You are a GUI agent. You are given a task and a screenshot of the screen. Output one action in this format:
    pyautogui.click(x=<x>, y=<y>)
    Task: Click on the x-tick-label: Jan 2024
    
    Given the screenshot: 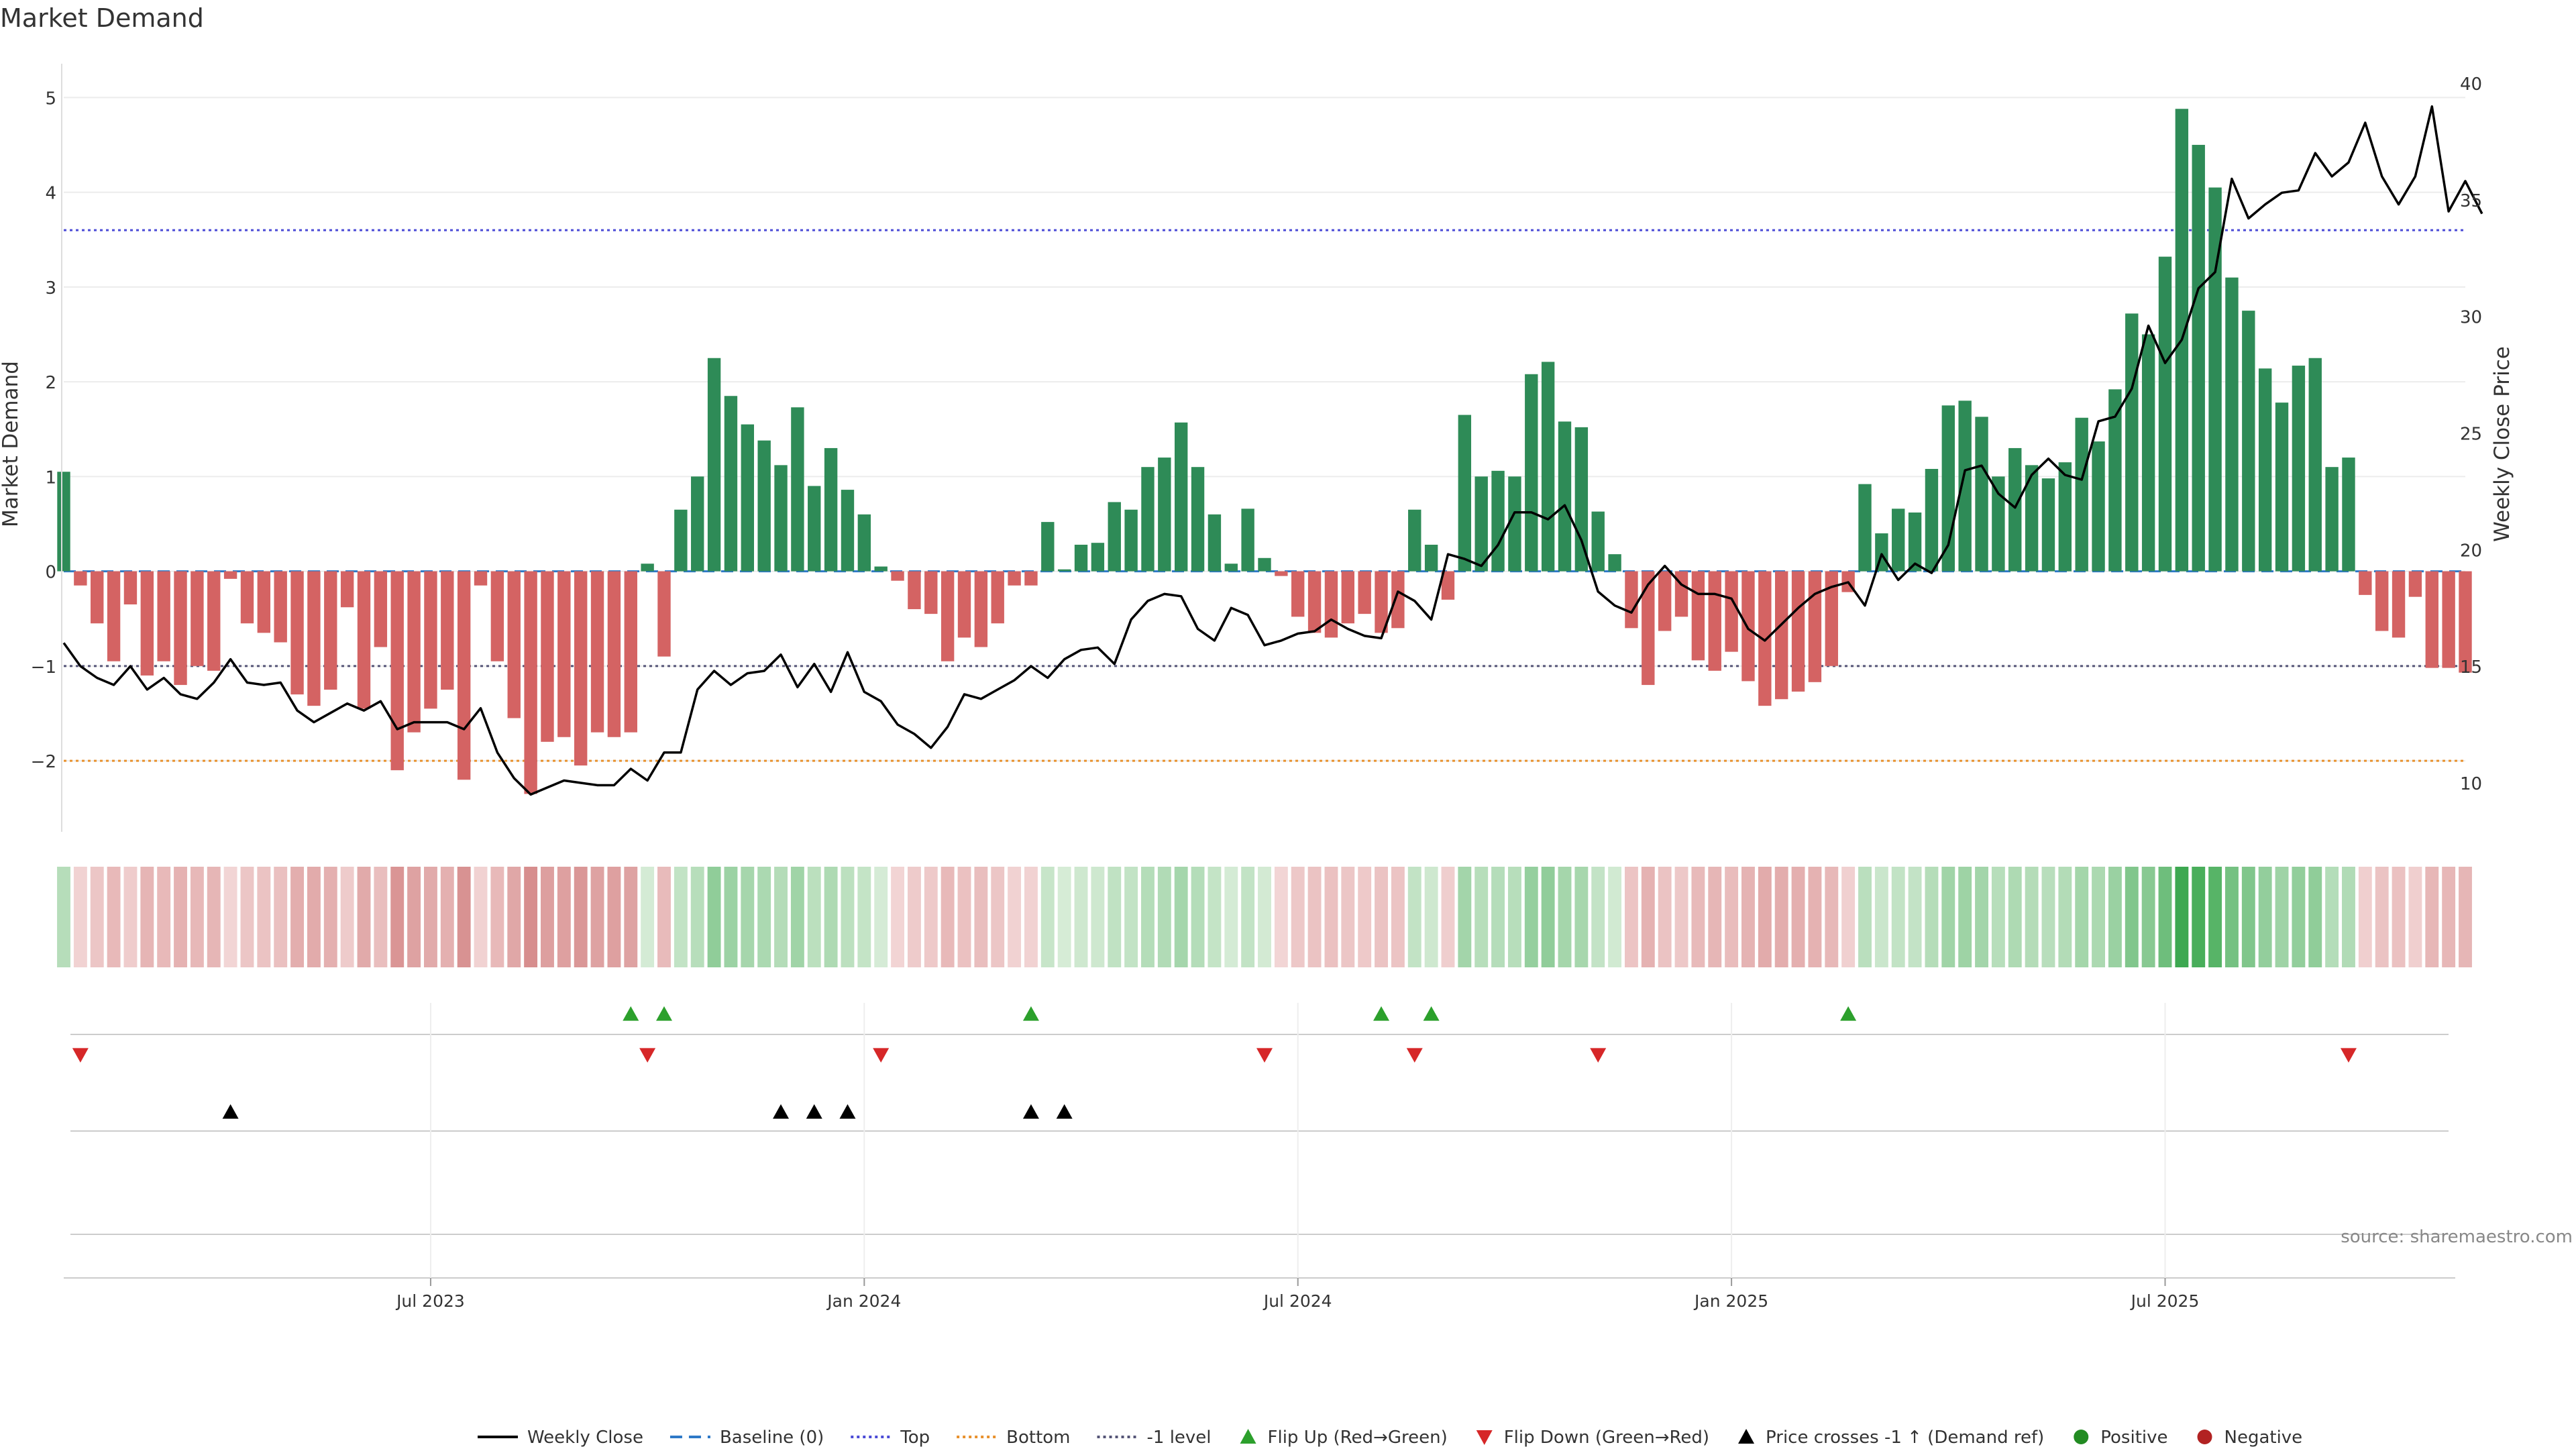 What is the action you would take?
    pyautogui.click(x=863, y=1301)
    